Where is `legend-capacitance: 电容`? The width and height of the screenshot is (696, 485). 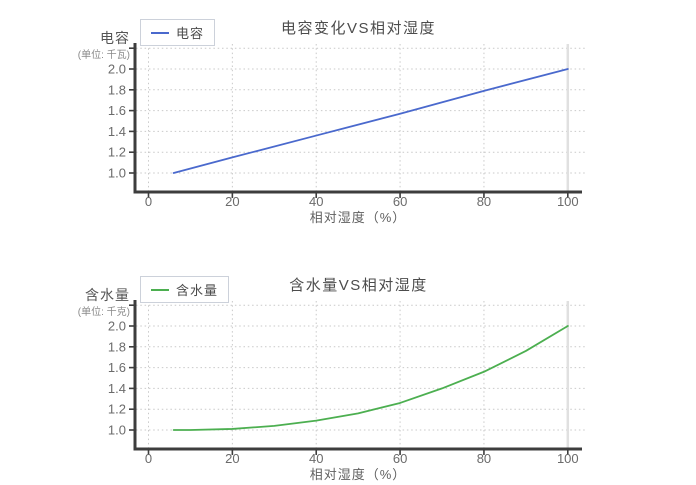
legend-capacitance: 电容 is located at coordinates (178, 32).